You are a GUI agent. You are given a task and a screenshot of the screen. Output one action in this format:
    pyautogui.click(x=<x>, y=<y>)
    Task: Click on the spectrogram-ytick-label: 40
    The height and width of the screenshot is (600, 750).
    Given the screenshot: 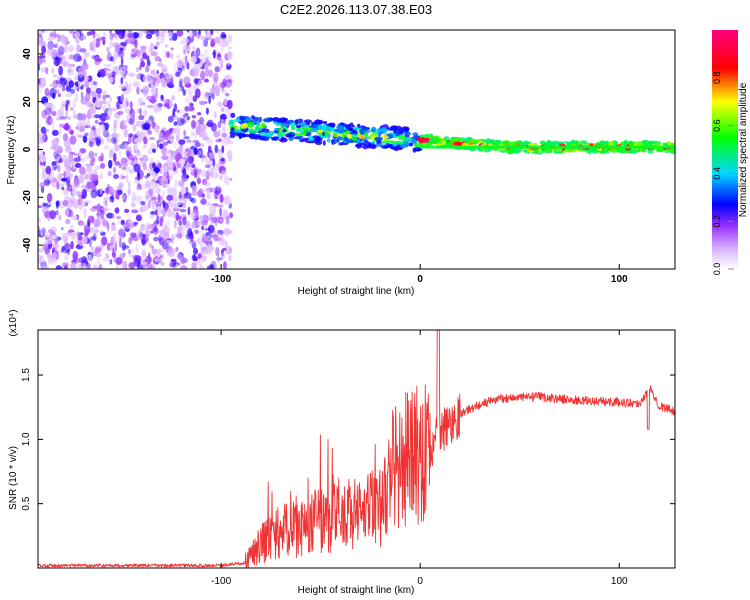 What is the action you would take?
    pyautogui.click(x=27, y=54)
    